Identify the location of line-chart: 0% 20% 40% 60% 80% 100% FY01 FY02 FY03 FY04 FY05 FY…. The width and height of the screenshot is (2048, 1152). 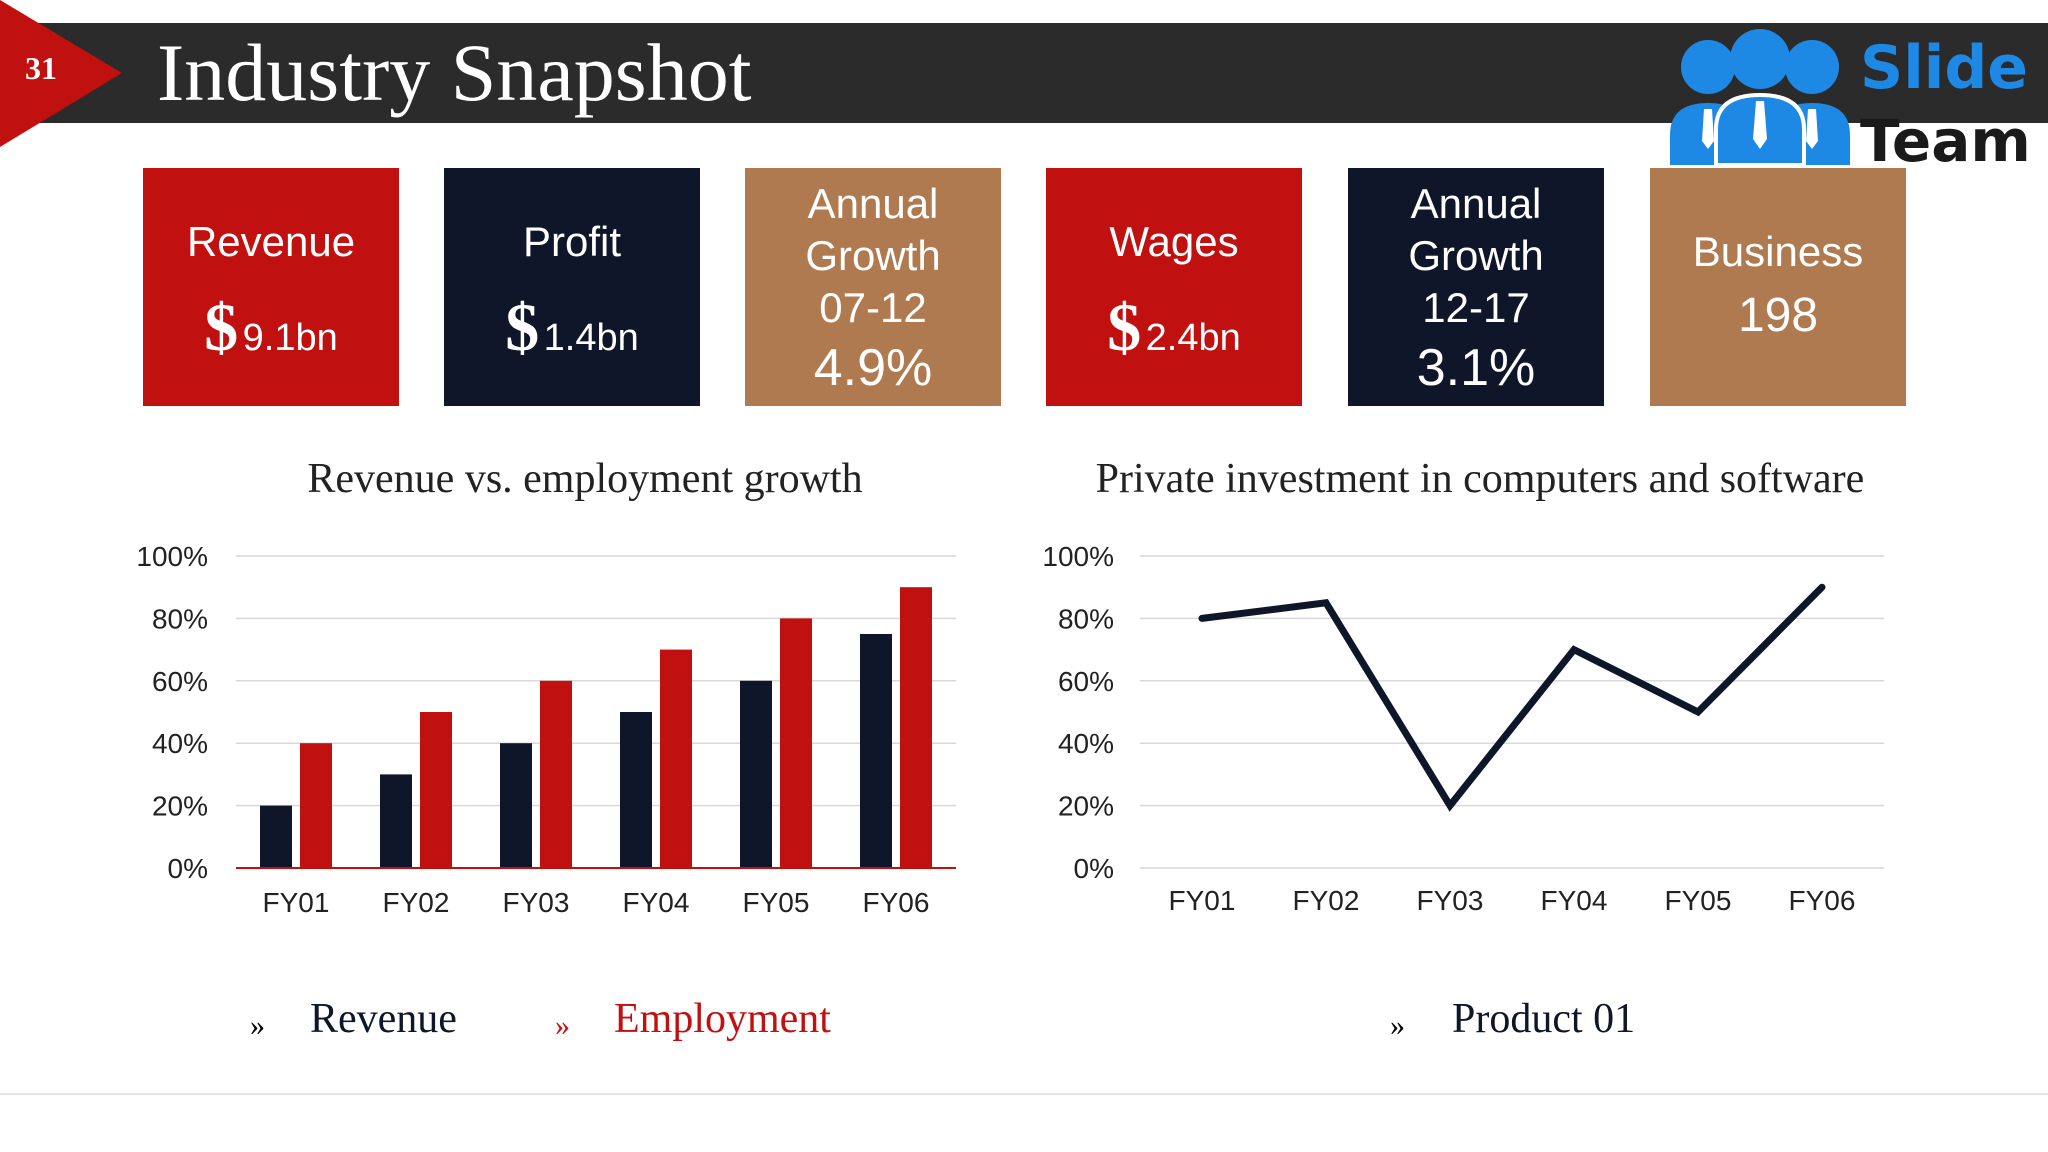
(1463, 728).